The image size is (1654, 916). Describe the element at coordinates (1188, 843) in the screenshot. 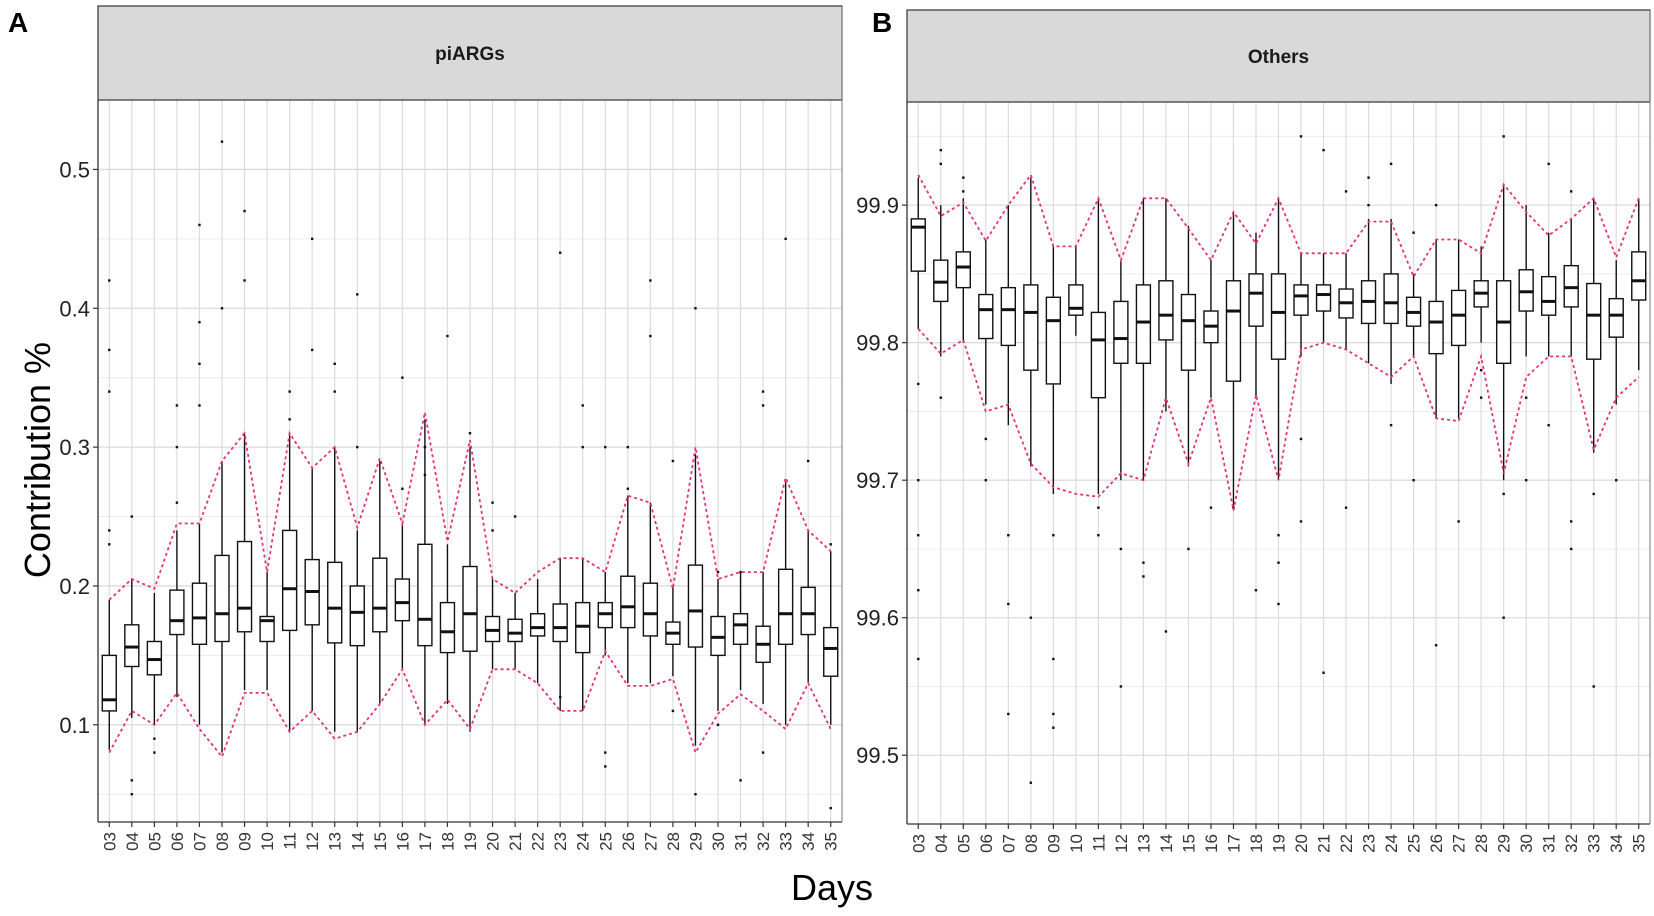

I see `x-tick-label: 15` at that location.